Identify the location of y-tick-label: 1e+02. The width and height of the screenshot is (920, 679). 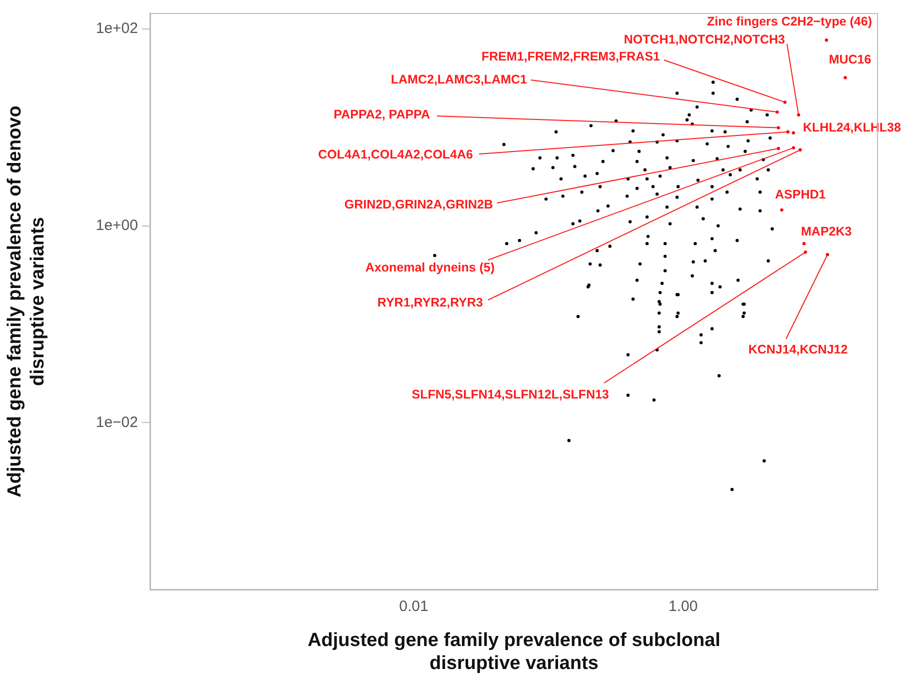
(117, 29).